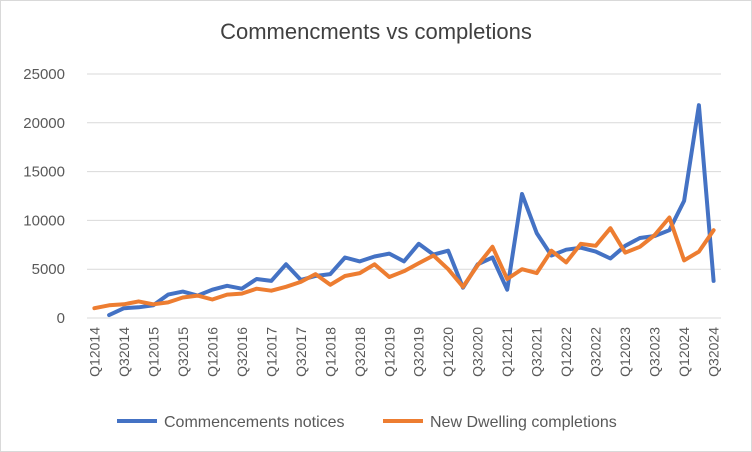 The image size is (752, 452). I want to click on x-tick-label: Q12015, so click(153, 352).